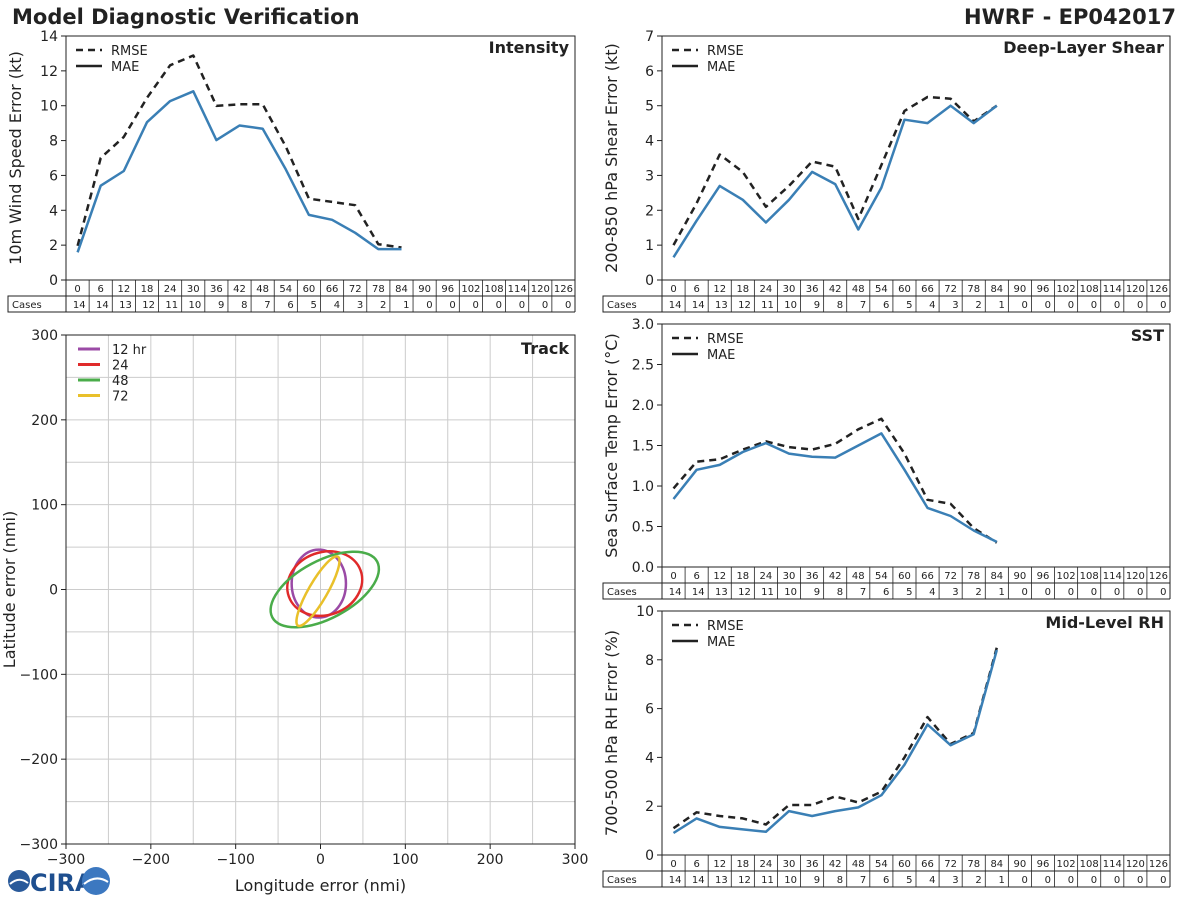 The width and height of the screenshot is (1200, 900). What do you see at coordinates (101, 289) in the screenshot?
I see `intensity-hour-label: 6` at bounding box center [101, 289].